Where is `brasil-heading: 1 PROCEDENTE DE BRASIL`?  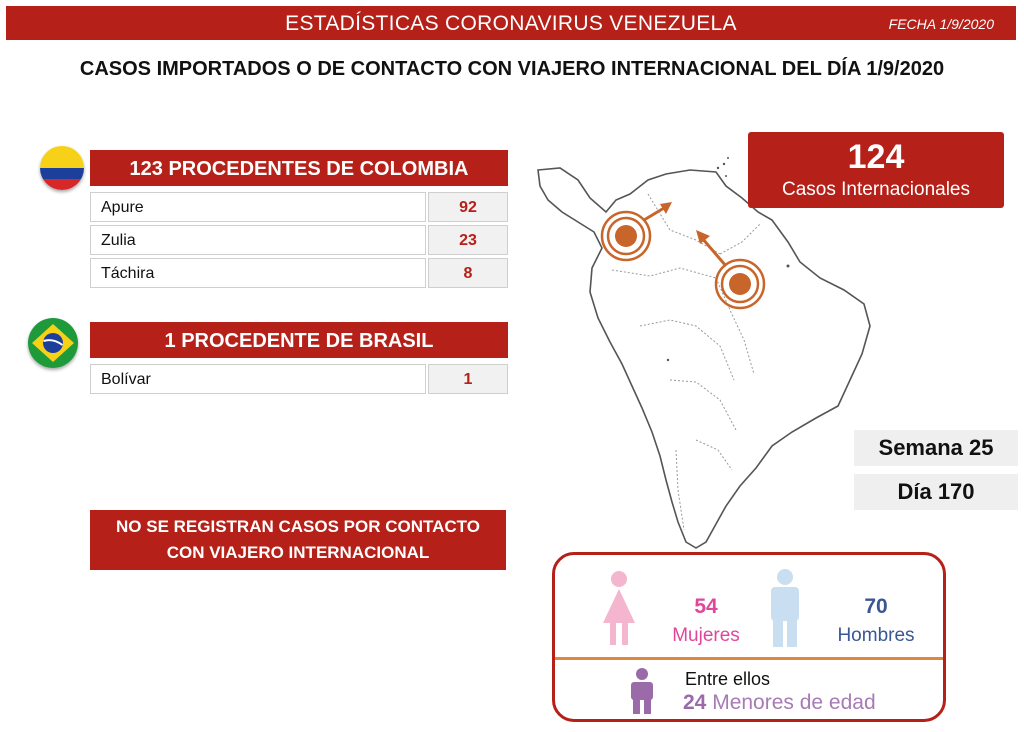 brasil-heading: 1 PROCEDENTE DE BRASIL is located at coordinates (299, 340).